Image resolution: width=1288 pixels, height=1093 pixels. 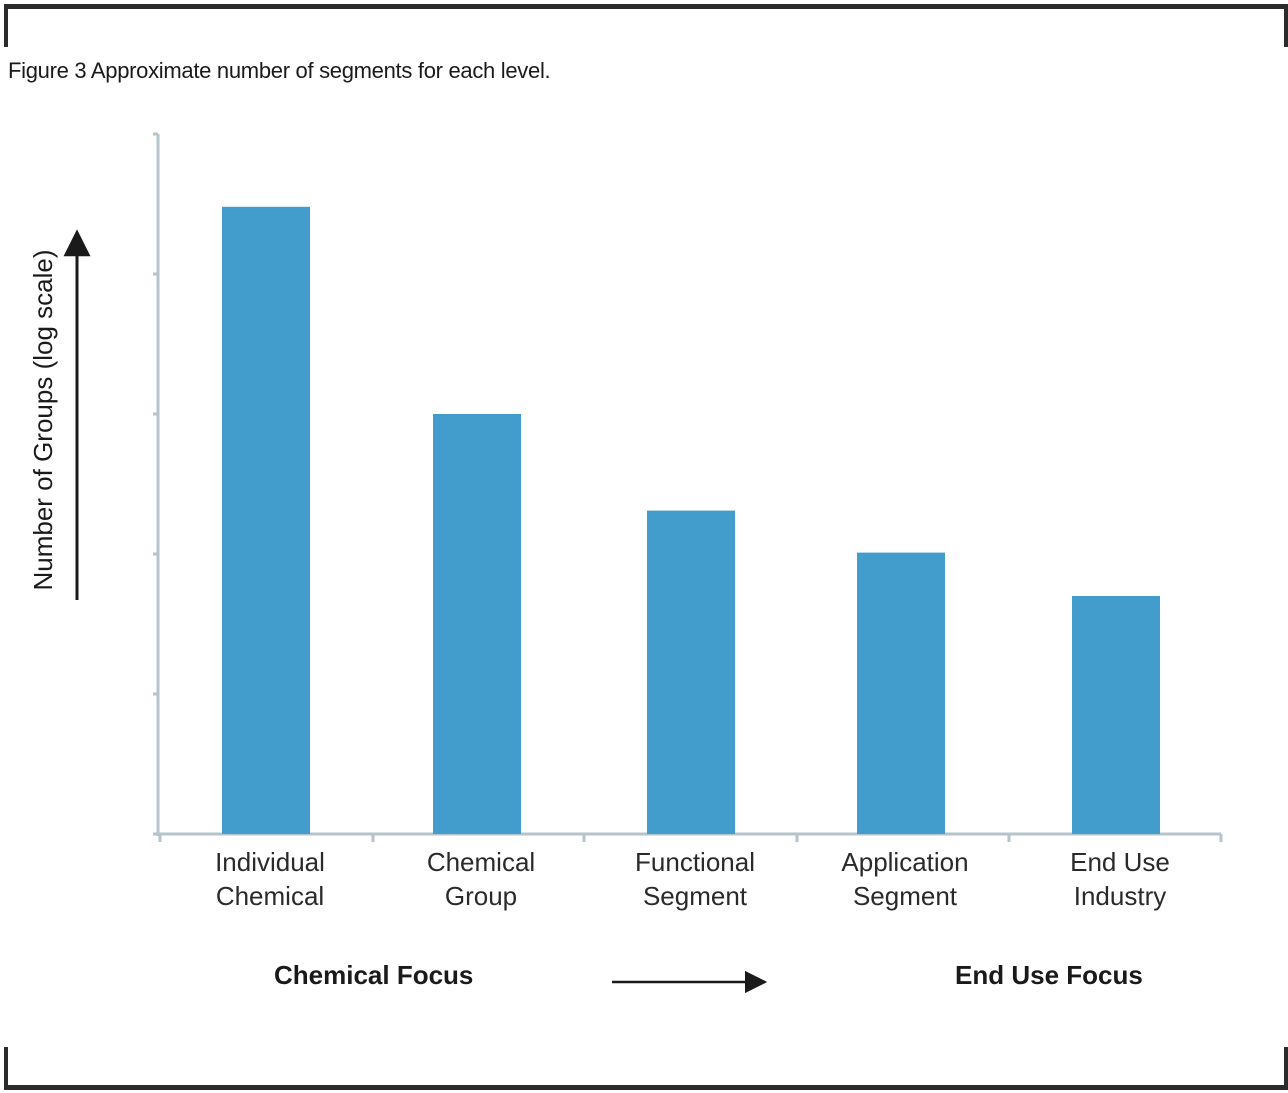 I want to click on end-use-focus-label: End Use Focus, so click(x=1049, y=975).